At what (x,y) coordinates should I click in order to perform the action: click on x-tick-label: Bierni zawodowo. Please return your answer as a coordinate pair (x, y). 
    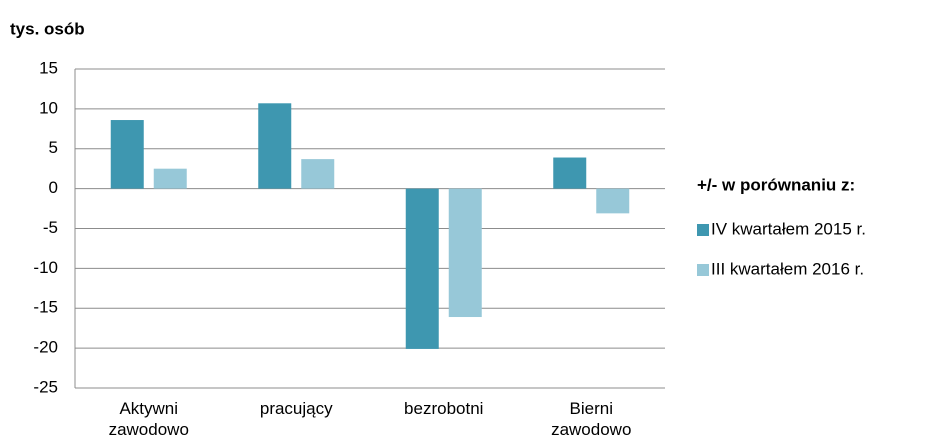
    Looking at the image, I should click on (591, 419).